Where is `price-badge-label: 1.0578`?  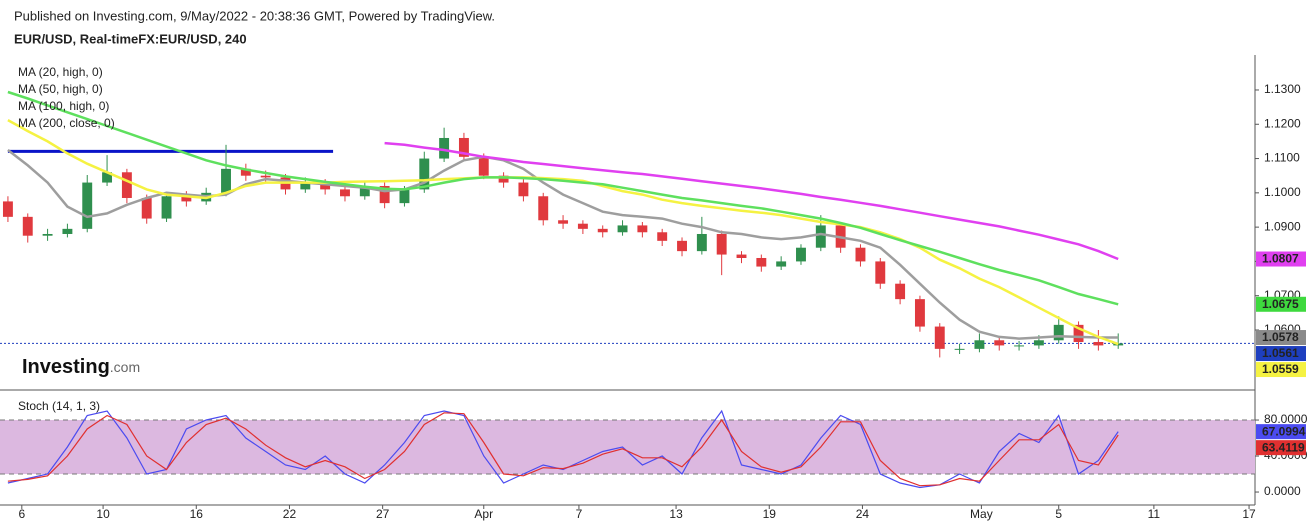 price-badge-label: 1.0578 is located at coordinates (1280, 337).